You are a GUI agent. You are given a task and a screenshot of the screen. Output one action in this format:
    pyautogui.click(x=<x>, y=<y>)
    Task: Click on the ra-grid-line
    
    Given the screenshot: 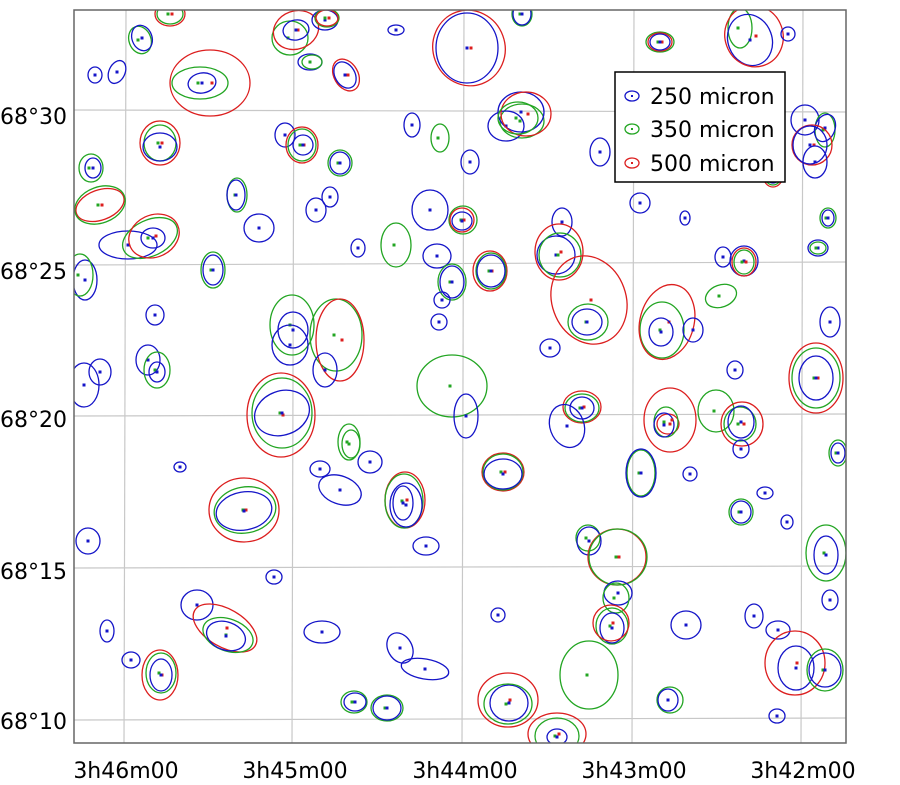 What is the action you would take?
    pyautogui.click(x=463, y=376)
    